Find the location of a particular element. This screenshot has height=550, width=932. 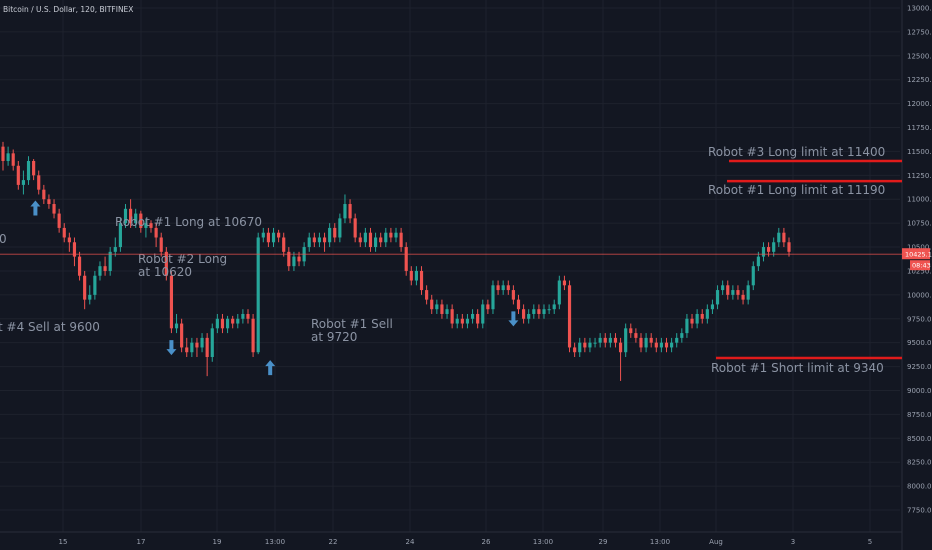

price-tick-label: 9500.0 is located at coordinates (919, 343).